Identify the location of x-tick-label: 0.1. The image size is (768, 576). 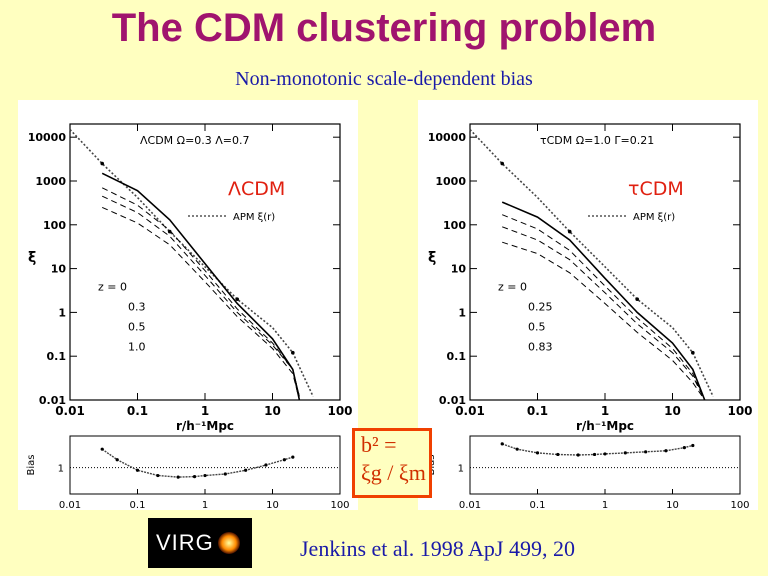
(137, 411).